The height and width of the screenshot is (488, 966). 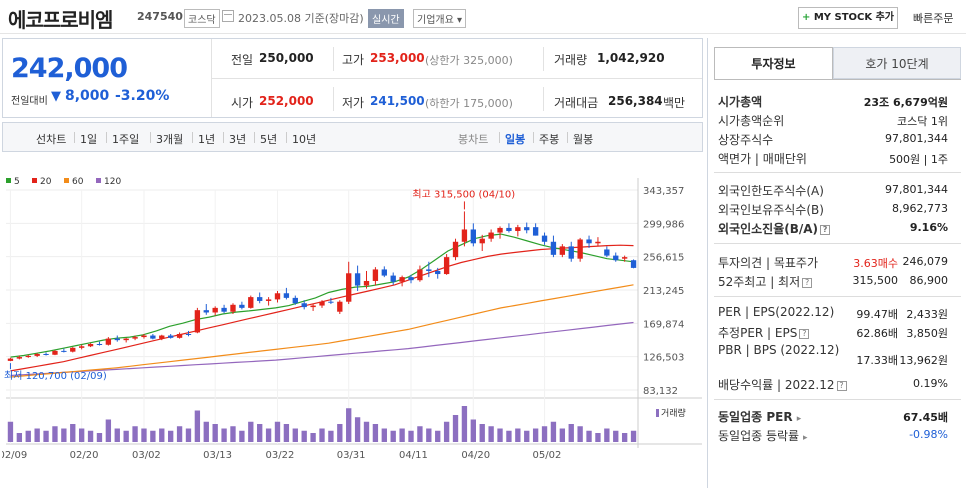 What do you see at coordinates (897, 63) in the screenshot?
I see `tab-order-book: 호가 10단계` at bounding box center [897, 63].